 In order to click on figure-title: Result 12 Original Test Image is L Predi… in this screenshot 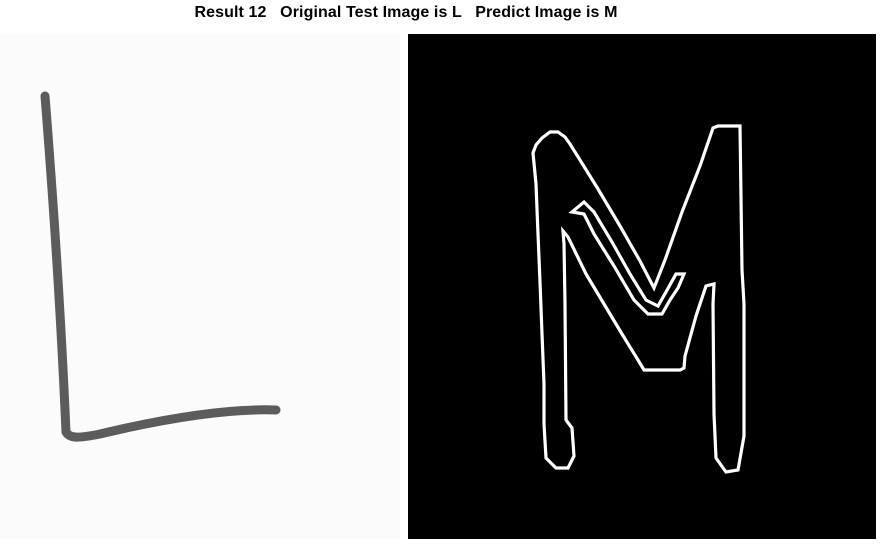, I will do `click(406, 12)`.